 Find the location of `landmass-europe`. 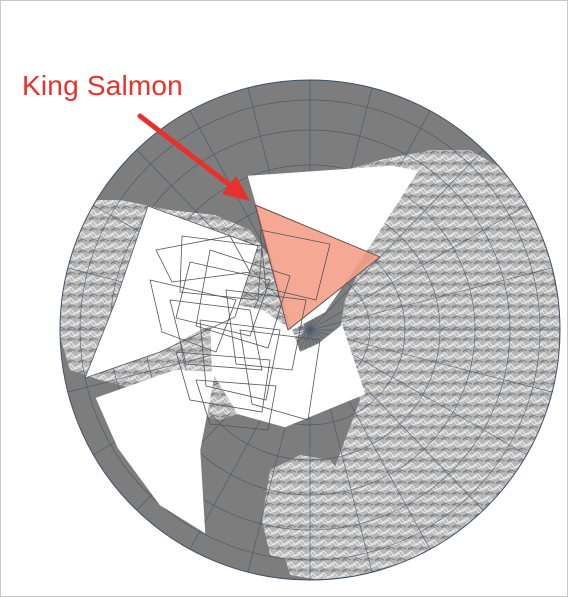

landmass-europe is located at coordinates (306, 507).